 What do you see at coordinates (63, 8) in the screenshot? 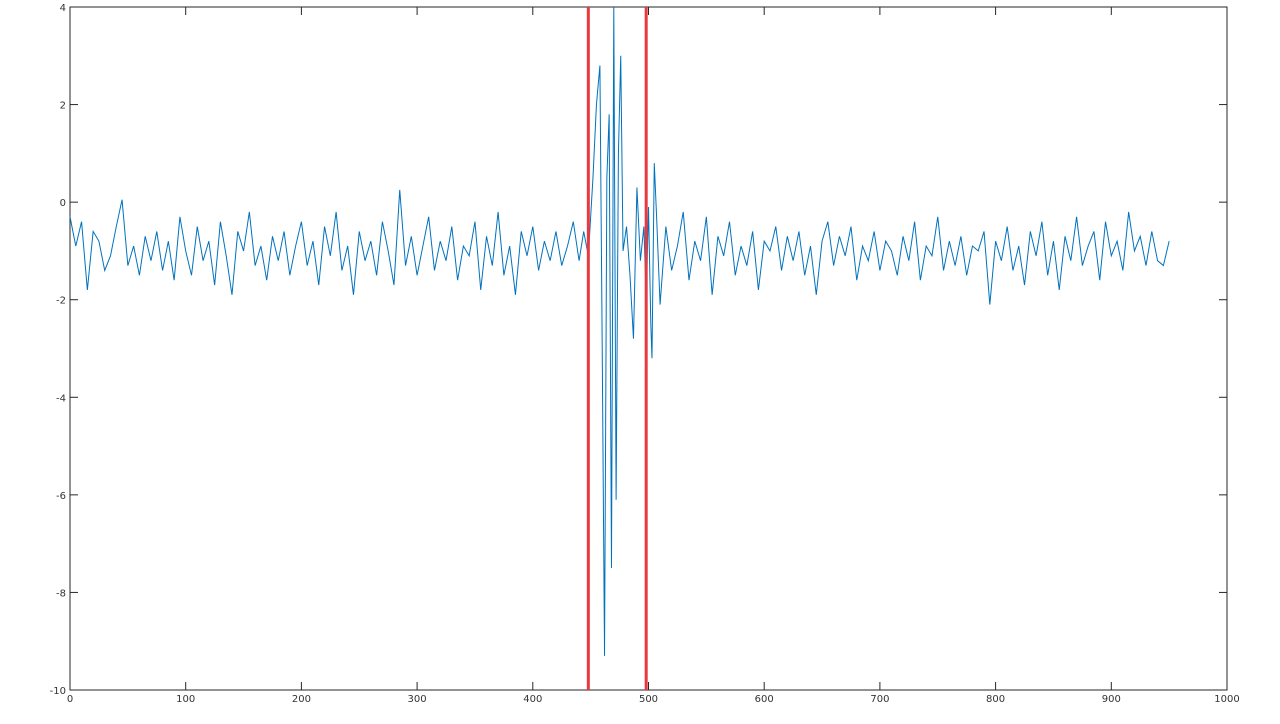
I see `y-tick-label: 4` at bounding box center [63, 8].